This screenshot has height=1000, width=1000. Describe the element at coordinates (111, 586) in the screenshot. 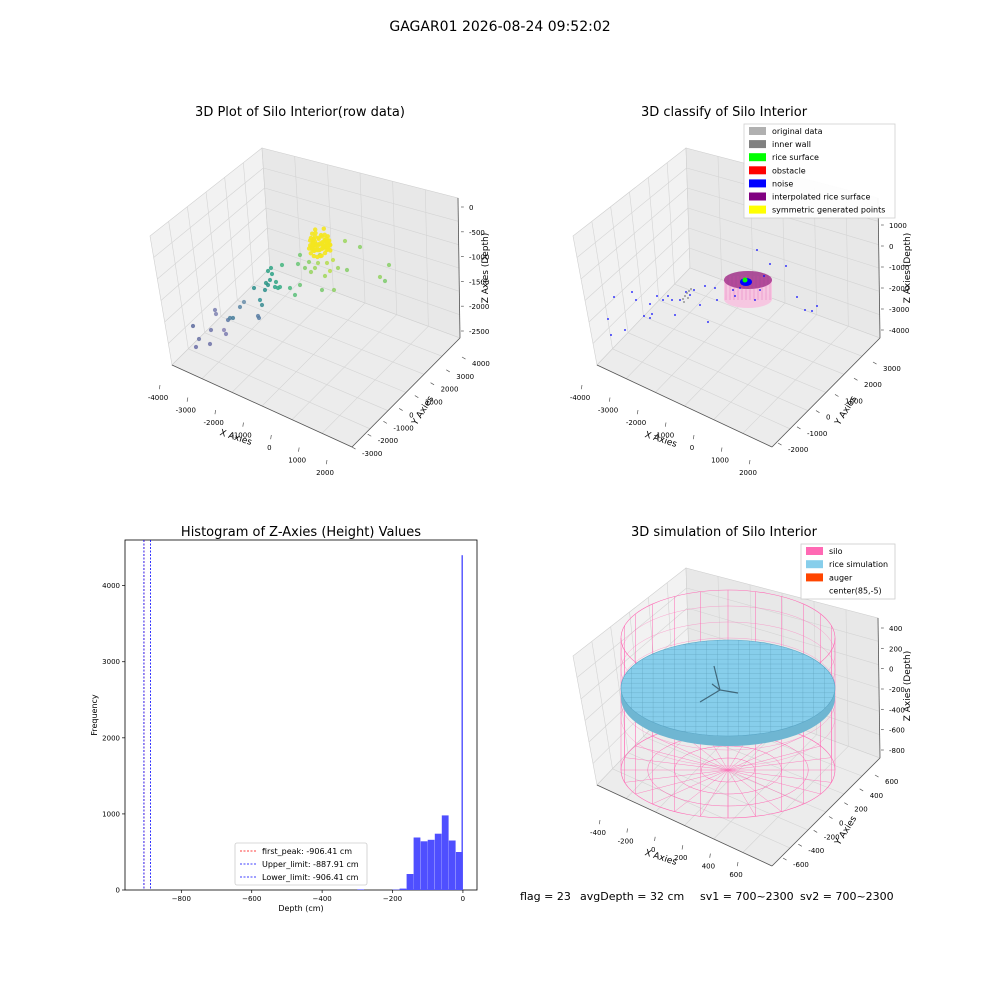

I see `y-tick-label: 4000` at that location.